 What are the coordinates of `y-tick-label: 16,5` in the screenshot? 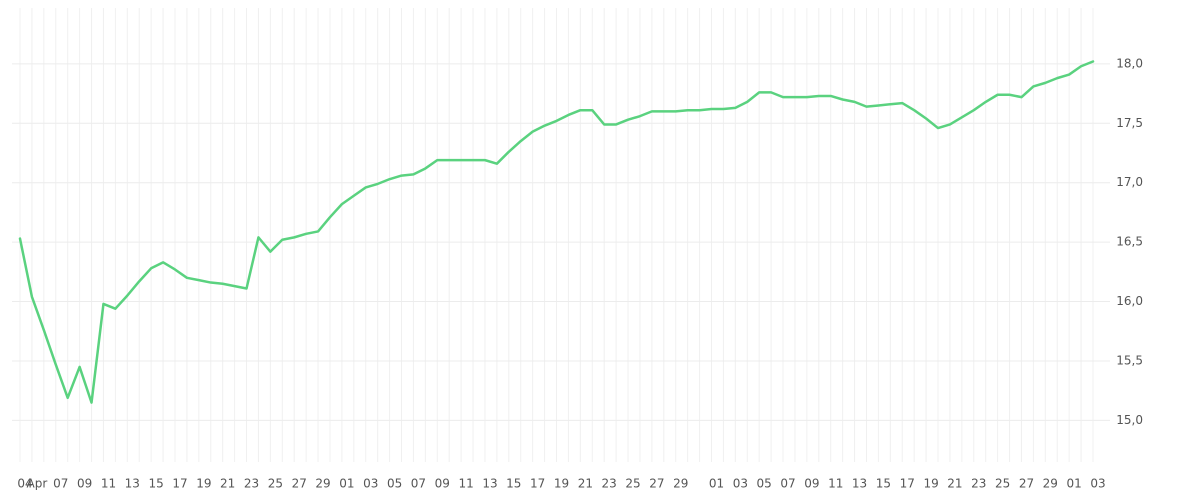 It's located at (1129, 242).